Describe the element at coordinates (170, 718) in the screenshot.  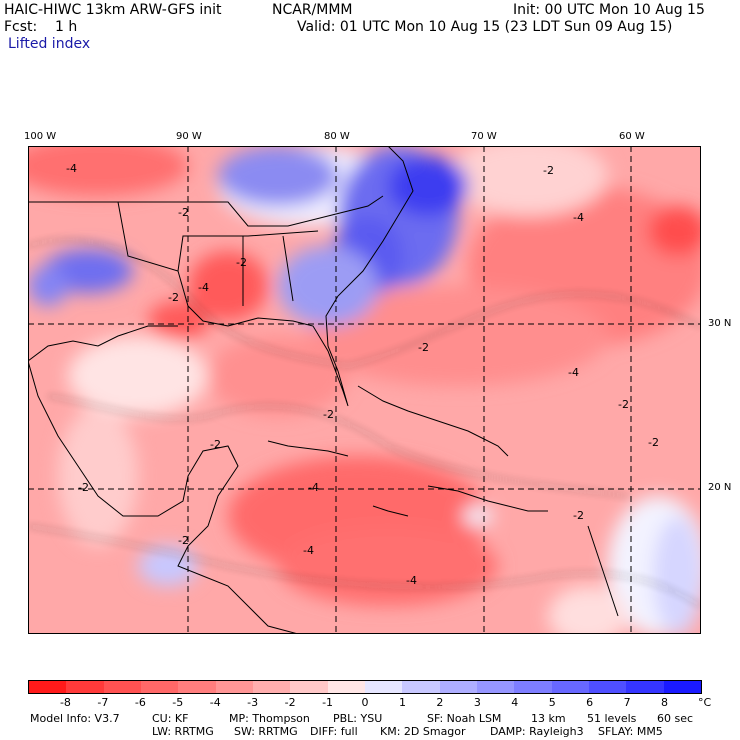
I see `model-info-cu: CU: KF` at that location.